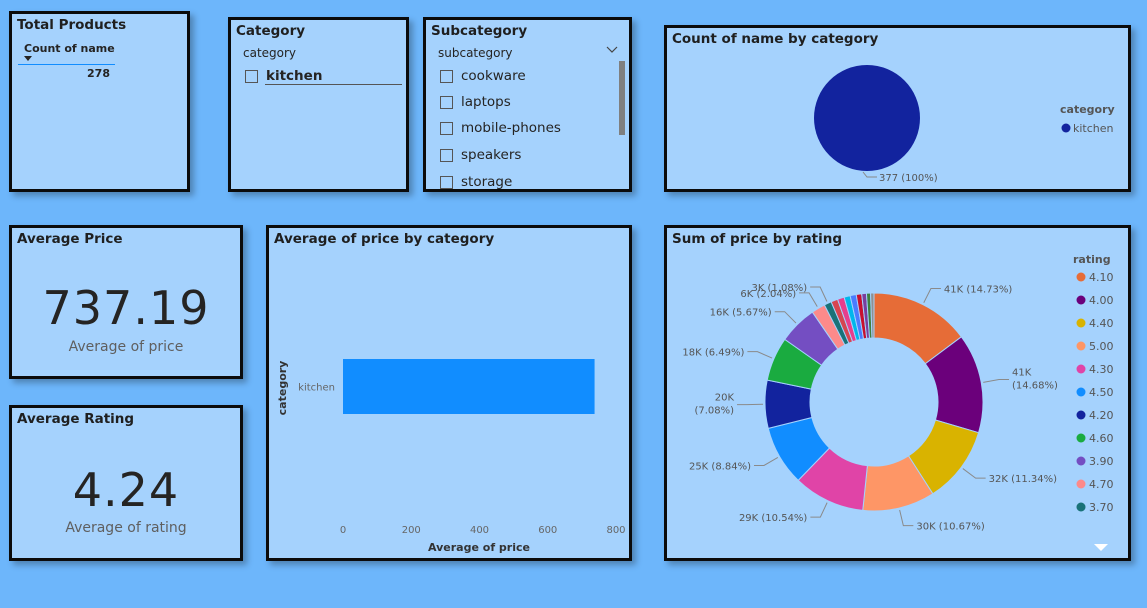 The height and width of the screenshot is (608, 1147). I want to click on donut-data-label: 18K (6.49%), so click(713, 353).